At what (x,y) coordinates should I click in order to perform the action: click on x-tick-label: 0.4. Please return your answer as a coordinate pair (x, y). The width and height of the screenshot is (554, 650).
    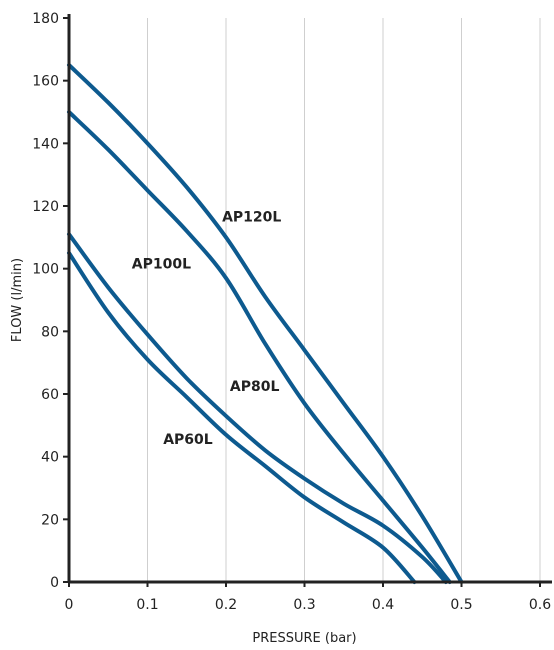
    Looking at the image, I should click on (383, 605).